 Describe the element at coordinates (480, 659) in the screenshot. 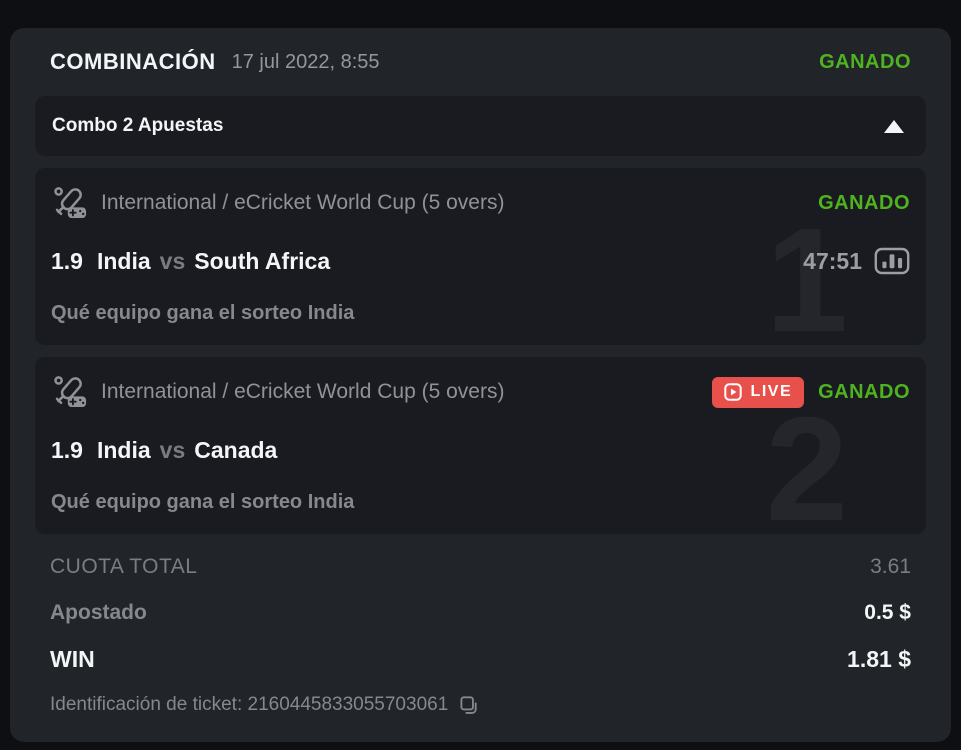

I see `win-row: WIN 1.81 $` at that location.